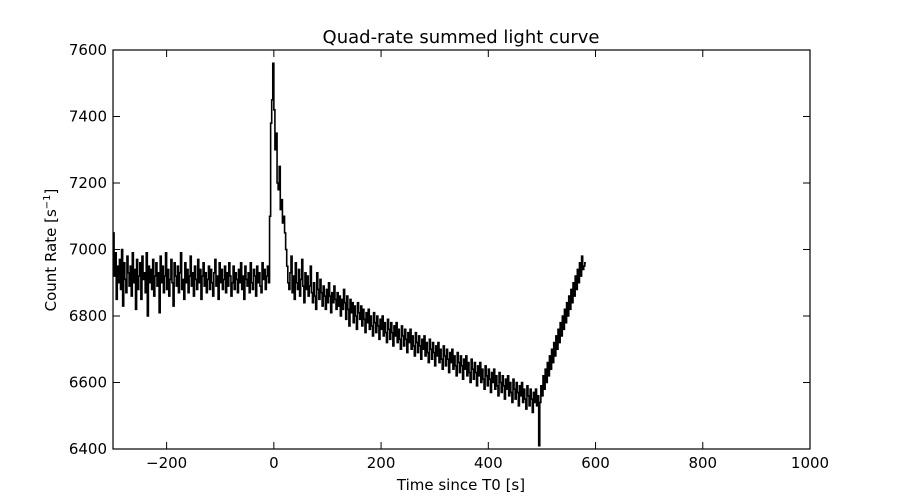  I want to click on x-tick-label: 400, so click(488, 463).